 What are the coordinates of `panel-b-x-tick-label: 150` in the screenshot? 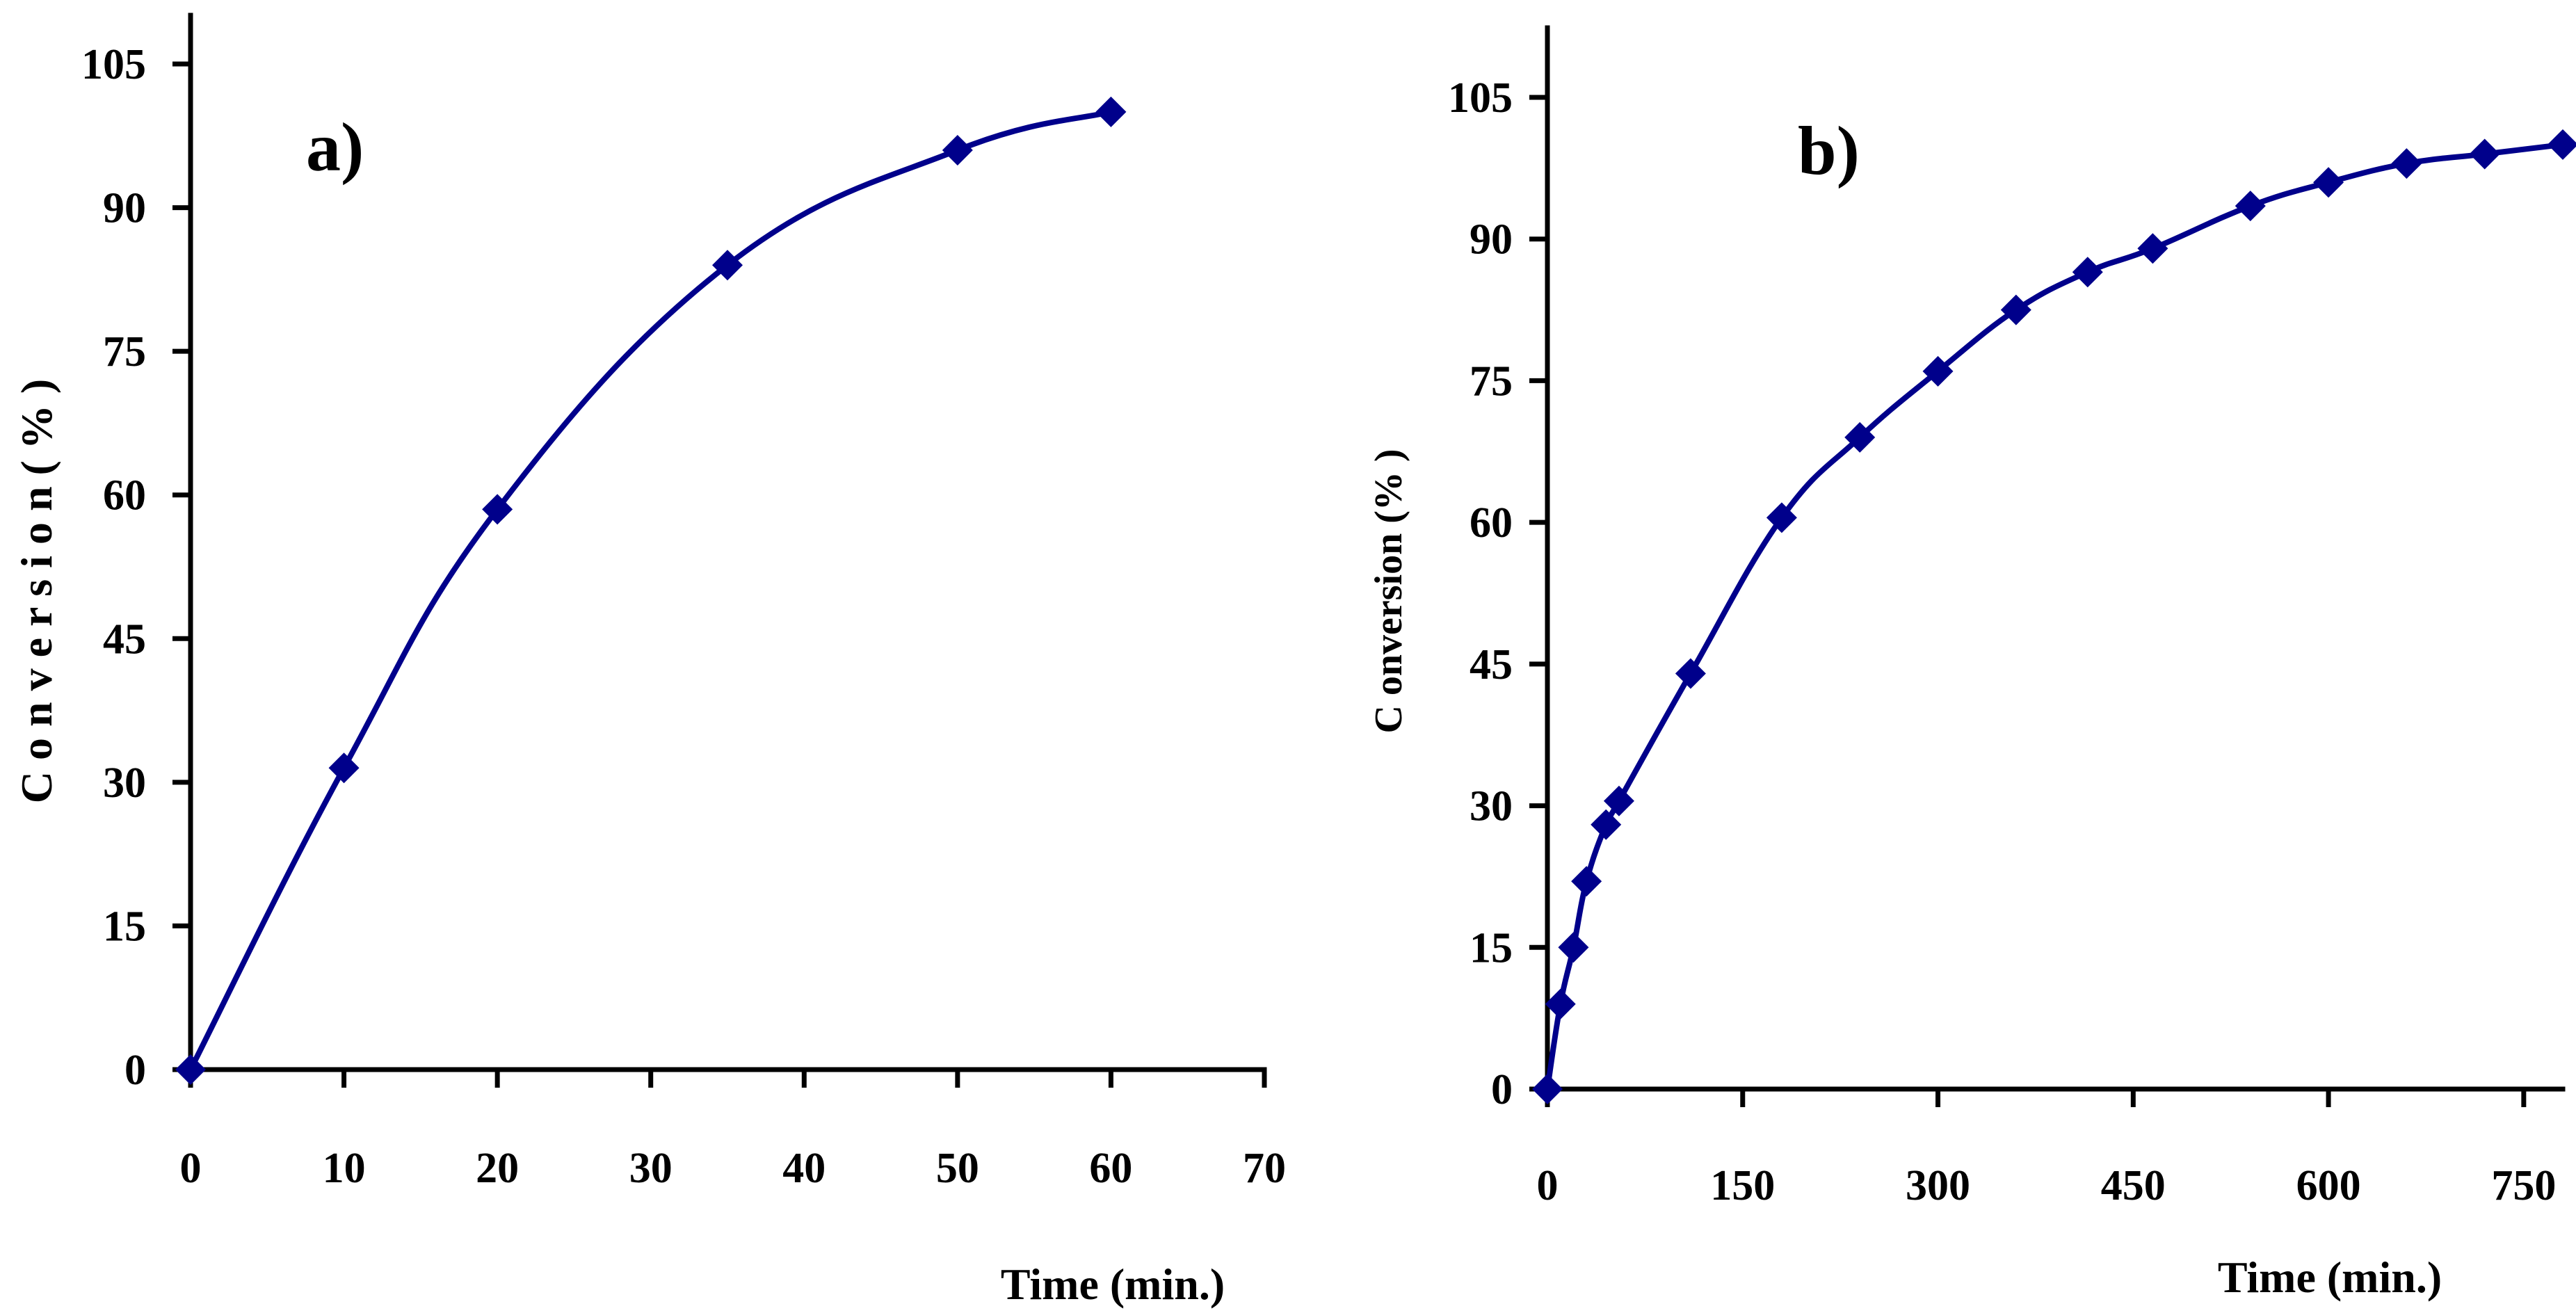 It's located at (1743, 1185).